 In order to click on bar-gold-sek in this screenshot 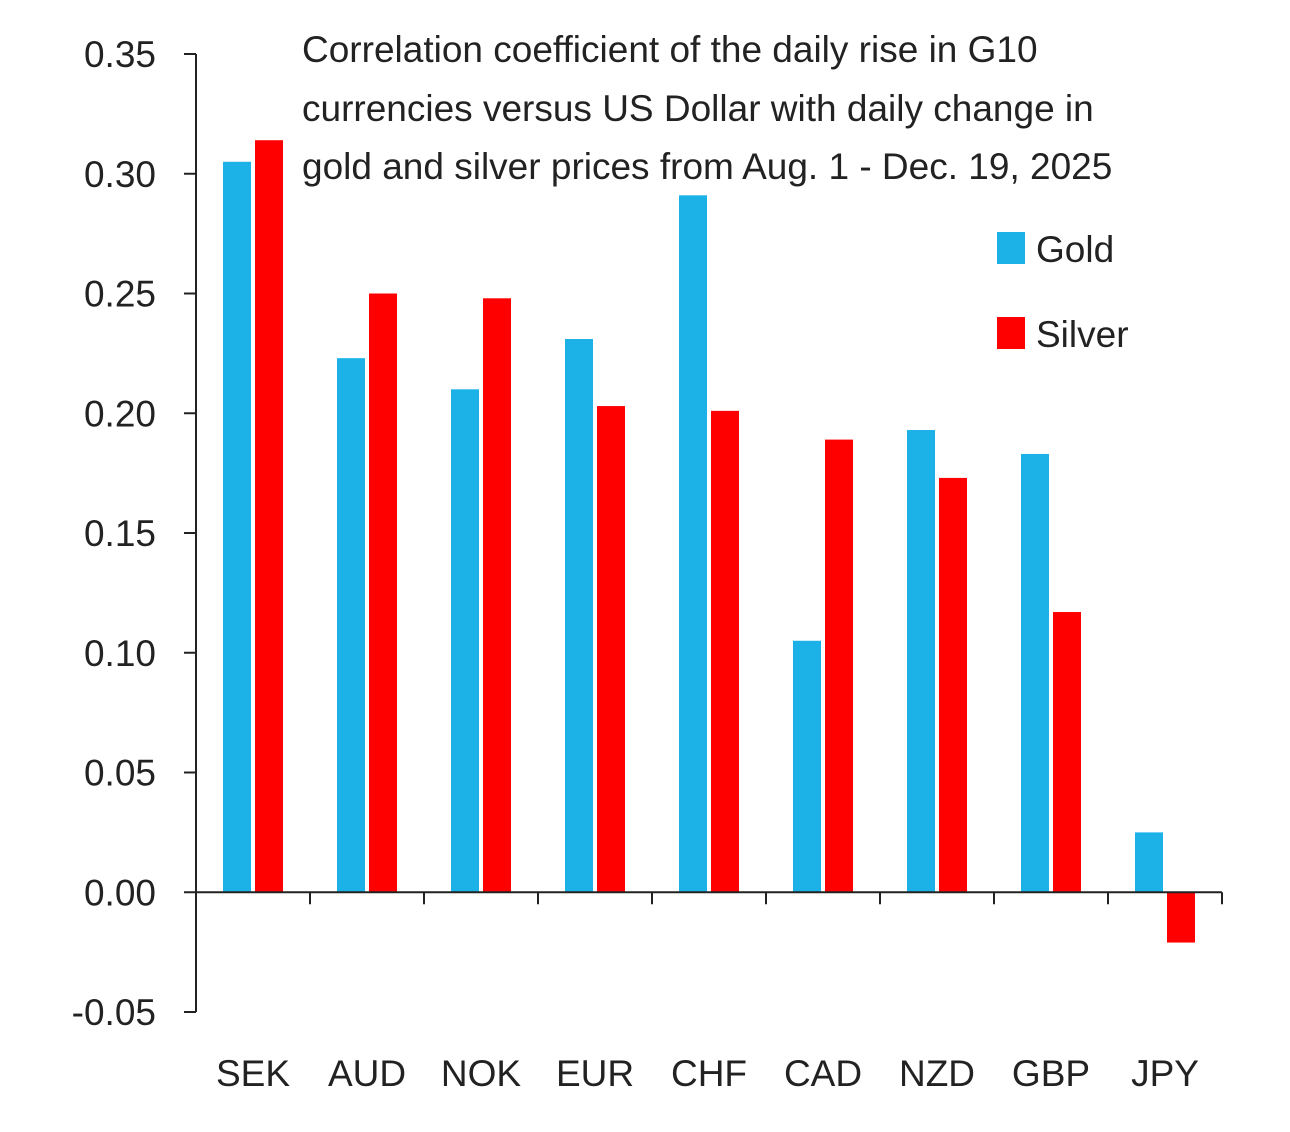, I will do `click(237, 527)`.